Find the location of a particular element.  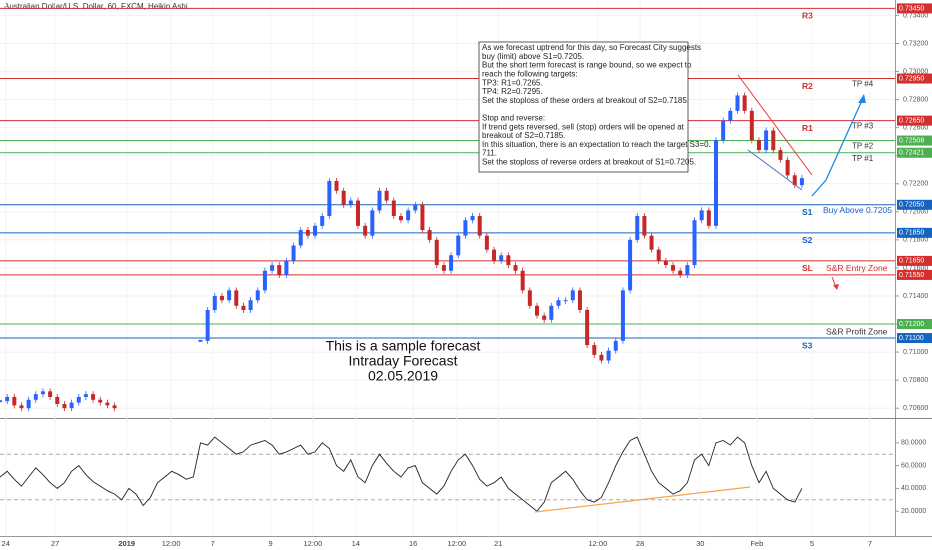

x-tick-label: 24 is located at coordinates (6, 543).